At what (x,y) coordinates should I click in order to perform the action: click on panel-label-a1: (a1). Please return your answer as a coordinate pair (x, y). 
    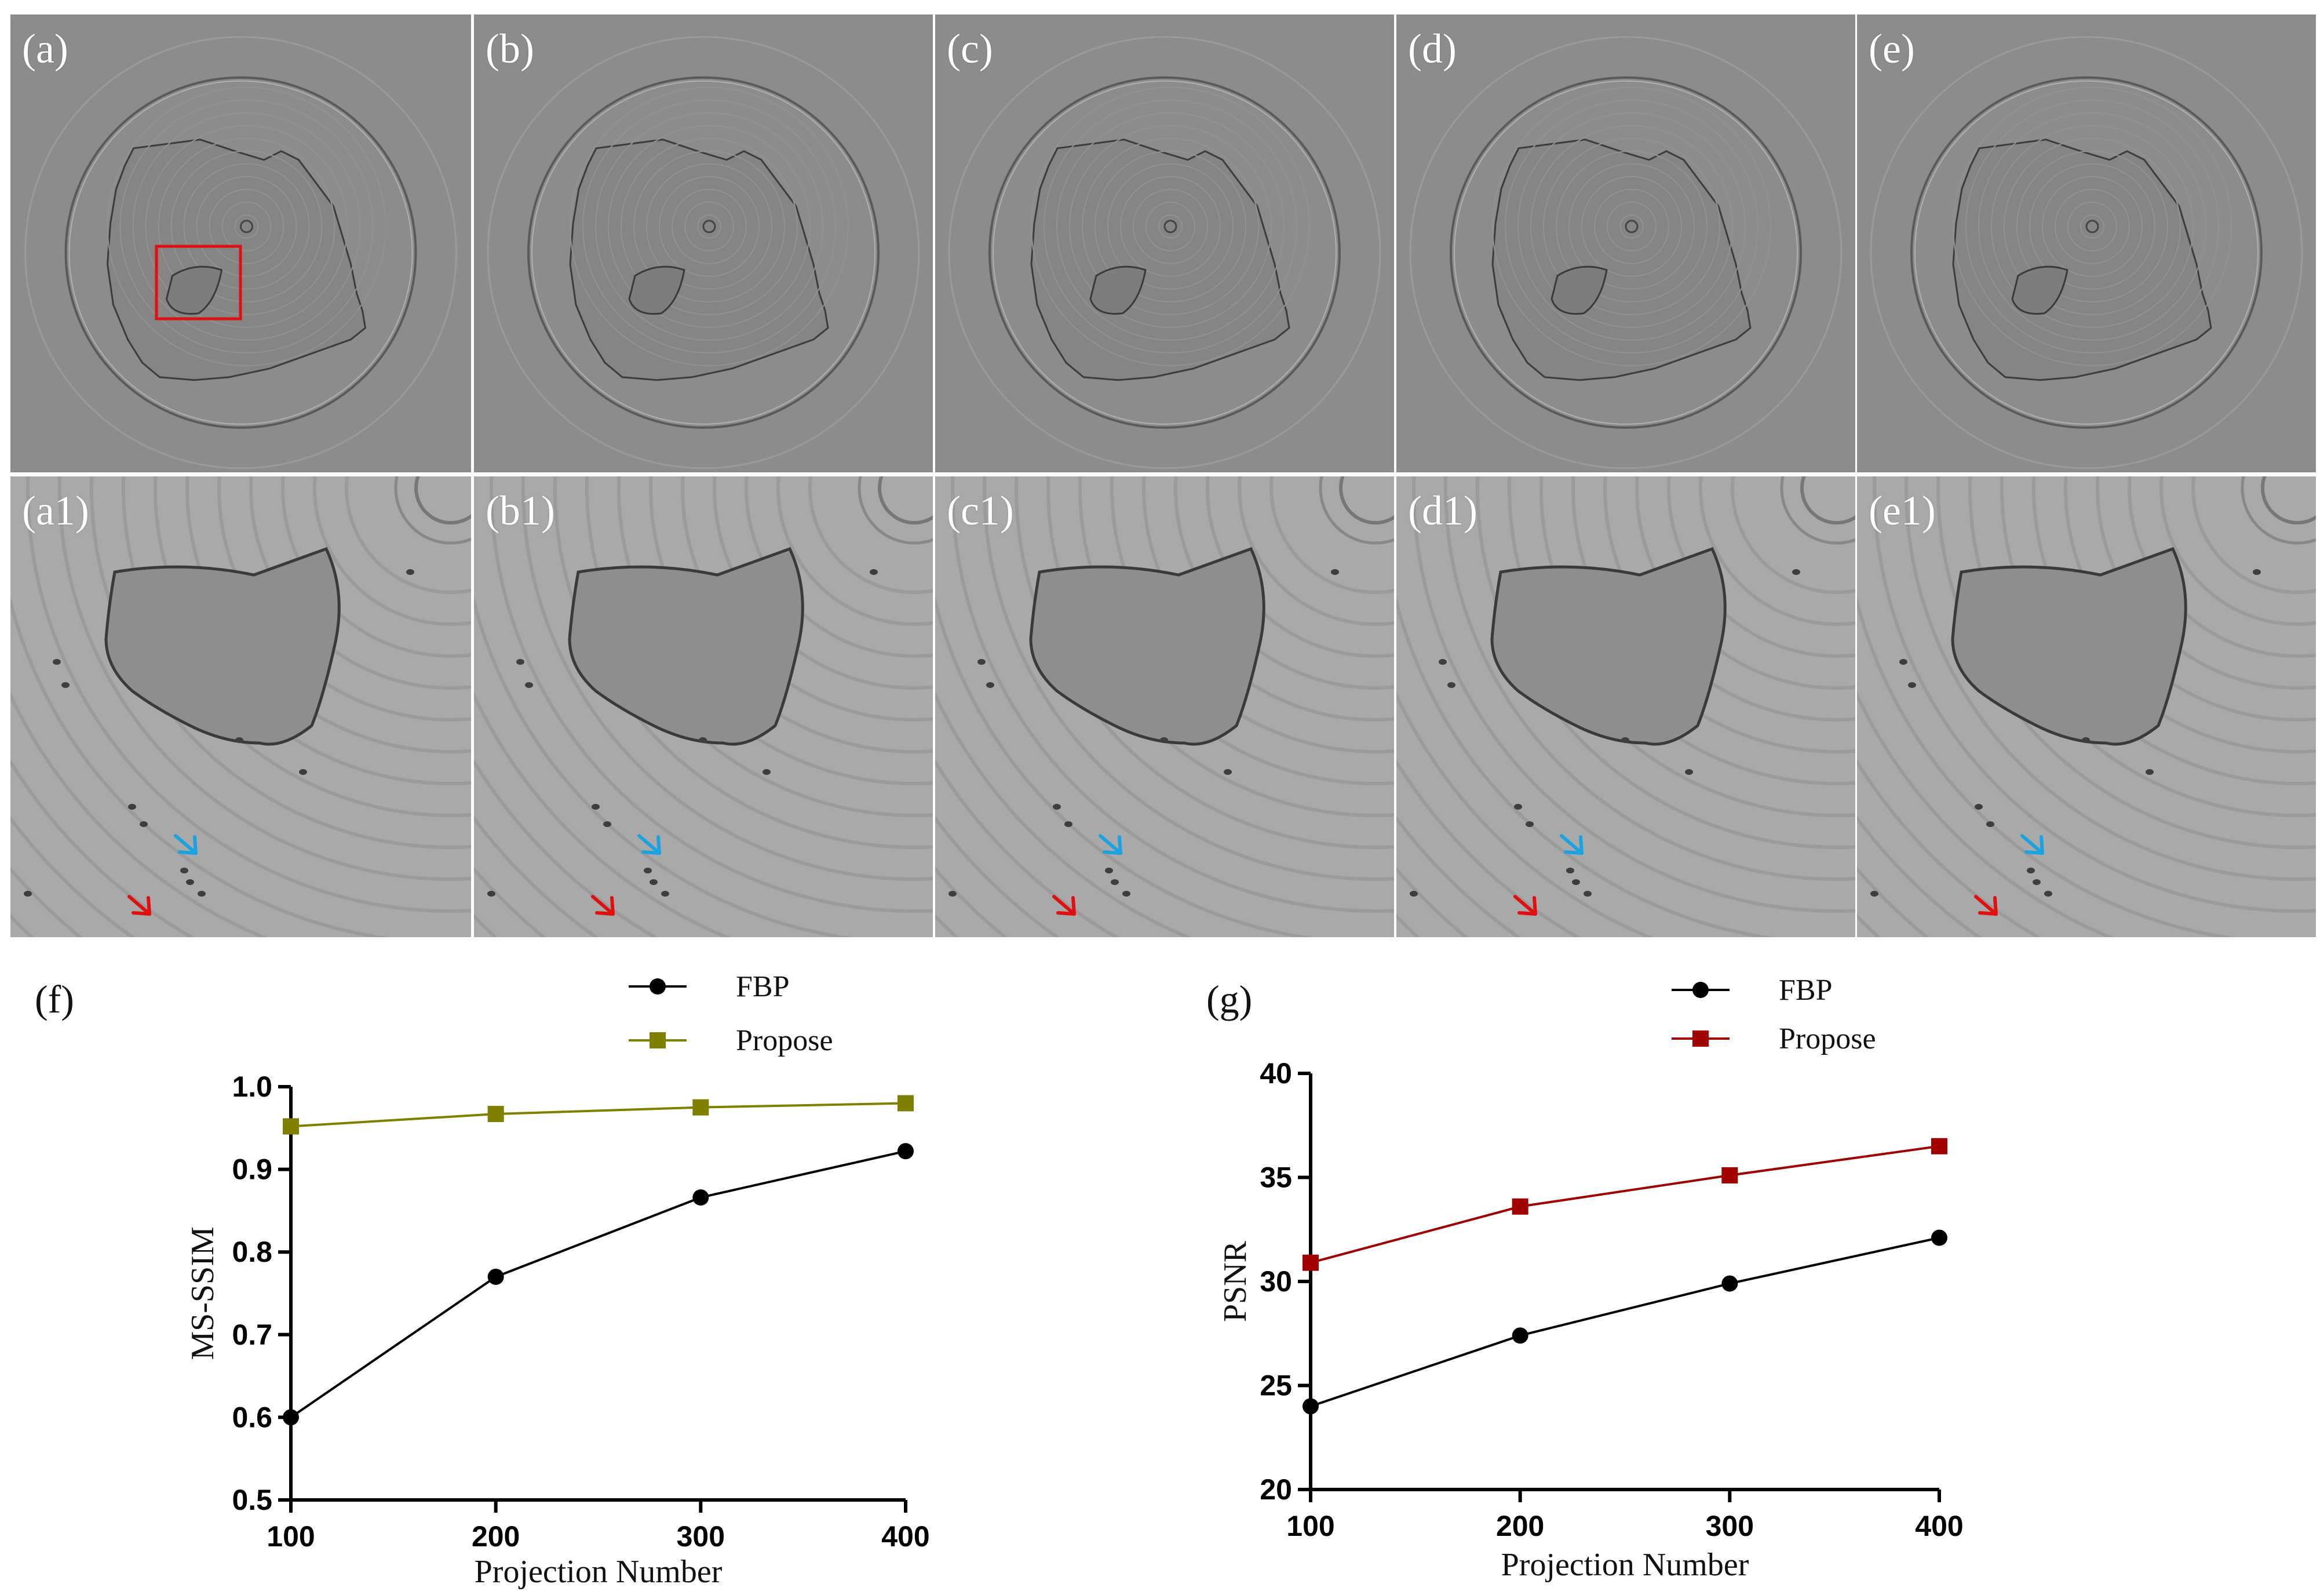
    Looking at the image, I should click on (55, 511).